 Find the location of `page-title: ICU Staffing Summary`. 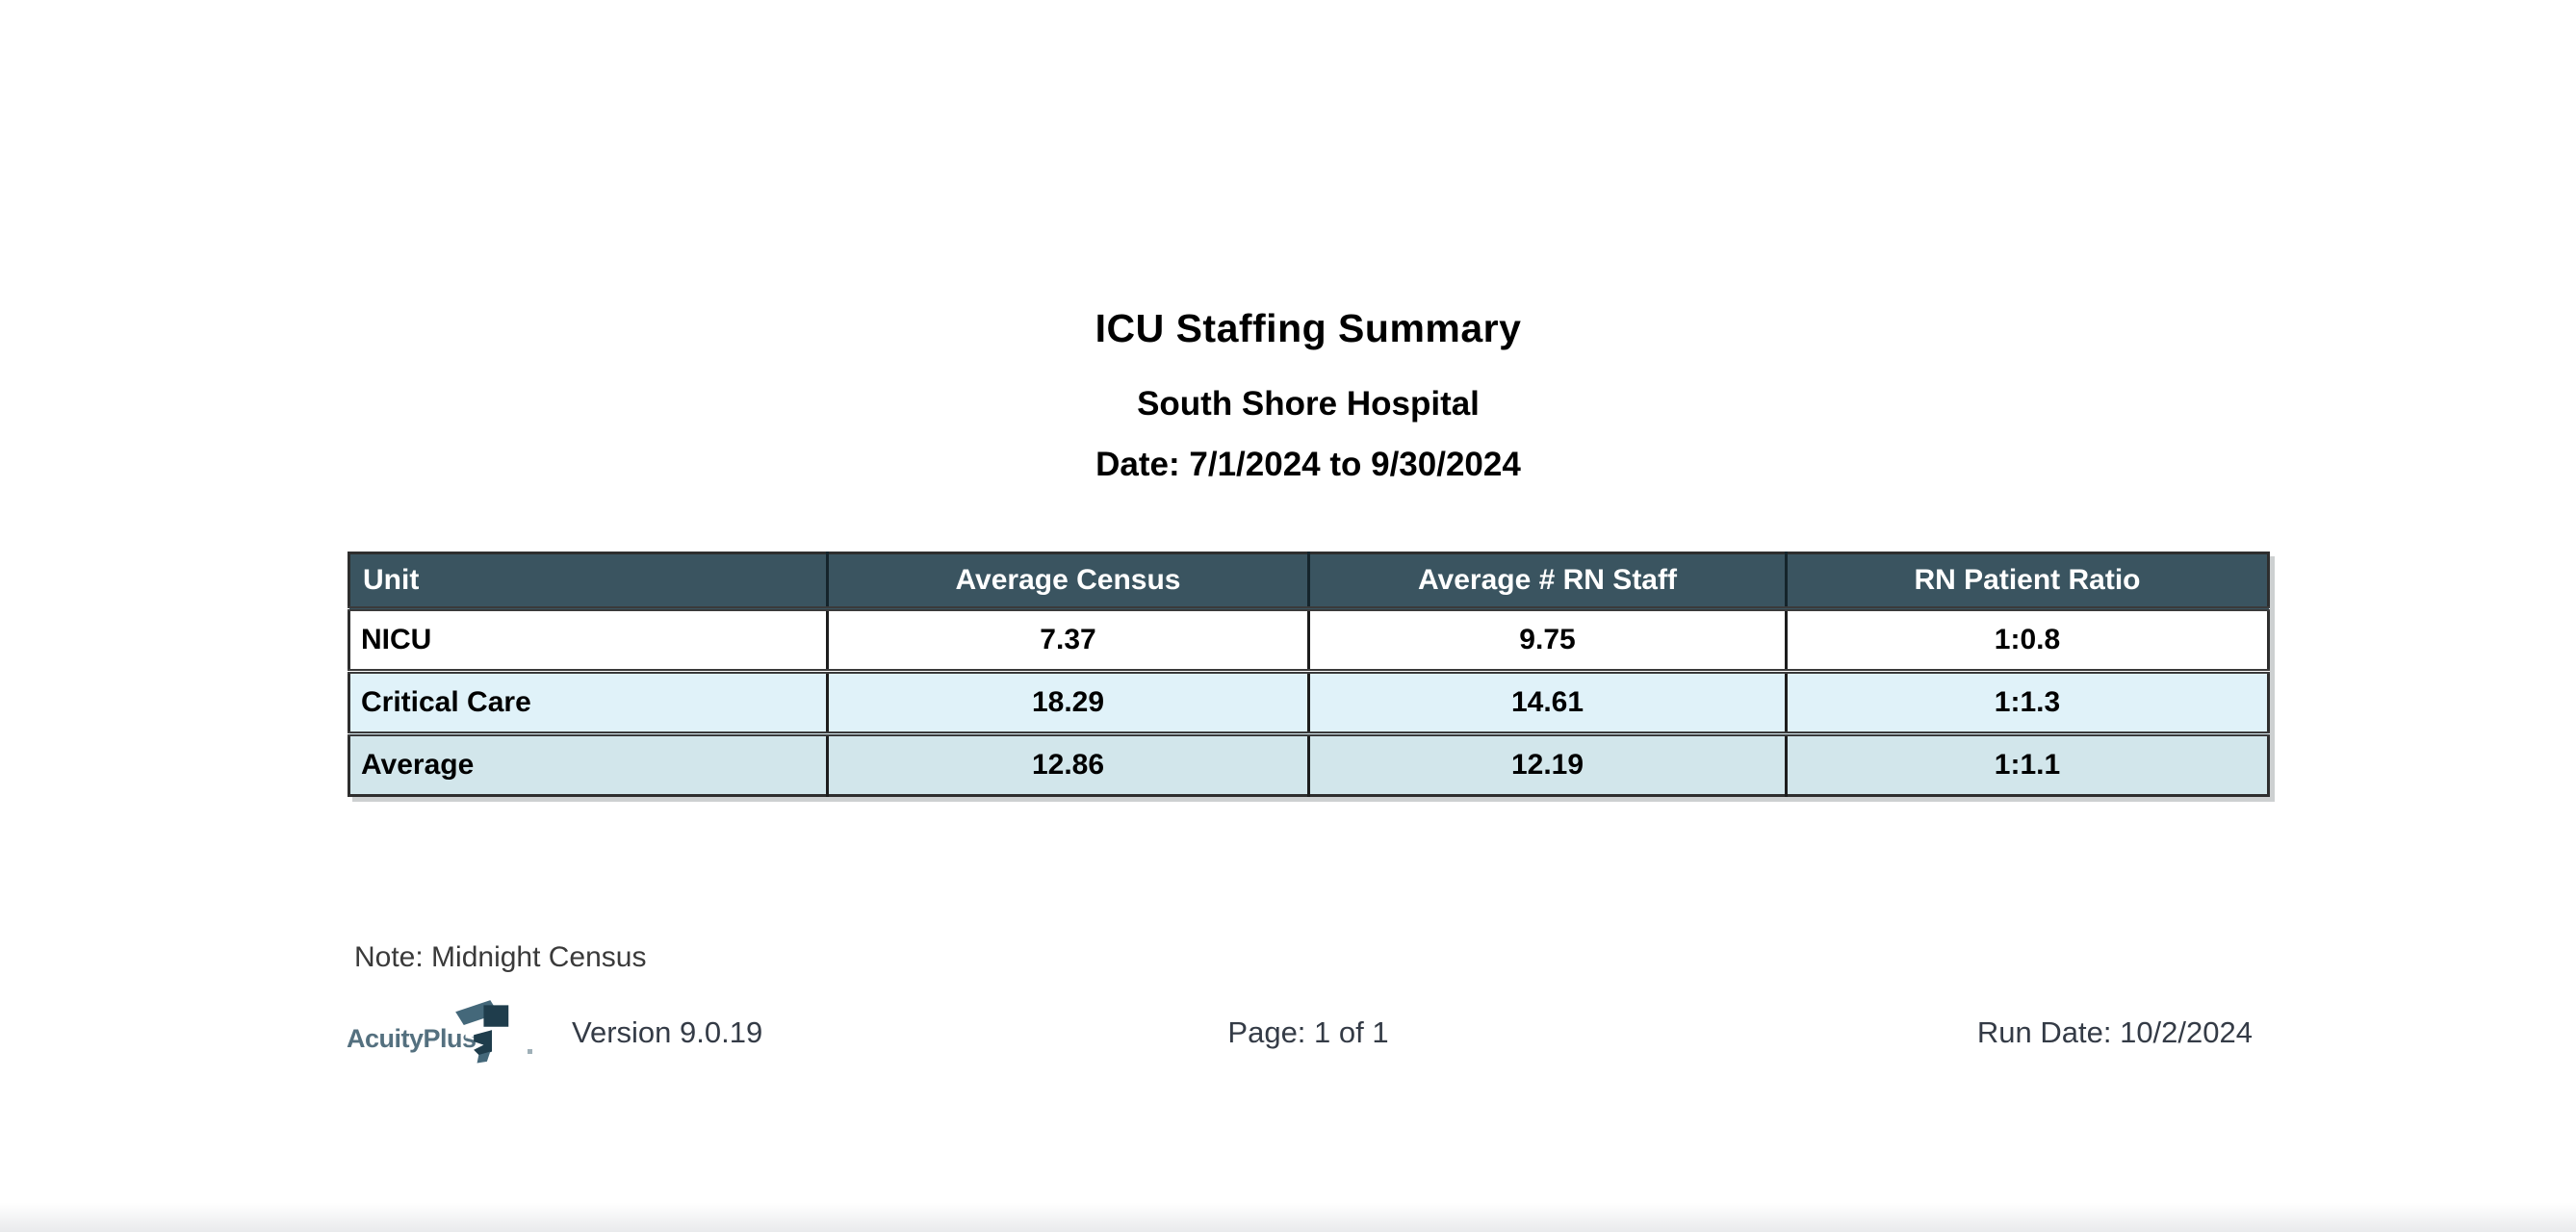

page-title: ICU Staffing Summary is located at coordinates (1309, 328).